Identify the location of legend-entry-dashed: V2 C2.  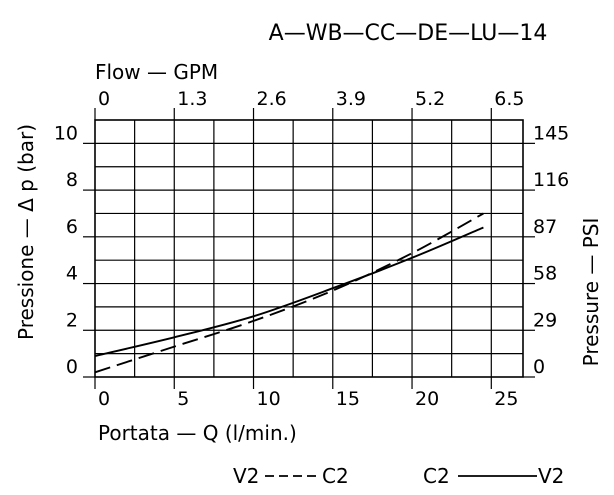
(291, 476).